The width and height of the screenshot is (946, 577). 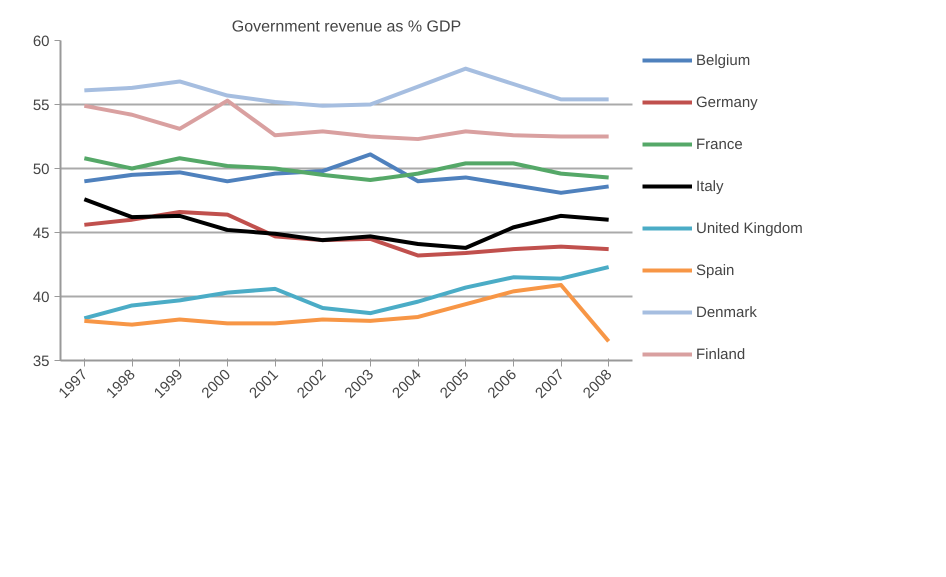 I want to click on legend-label: Spain, so click(x=715, y=270).